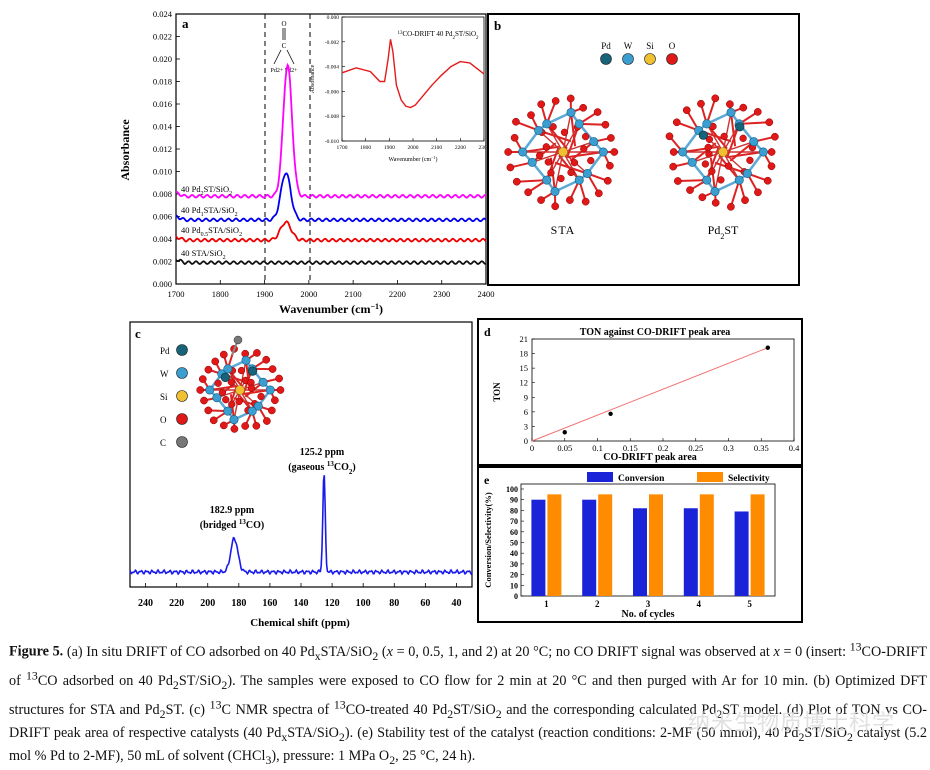 The height and width of the screenshot is (770, 930). Describe the element at coordinates (332, 92) in the screenshot. I see `inset-y-tick-label: -0.006` at that location.